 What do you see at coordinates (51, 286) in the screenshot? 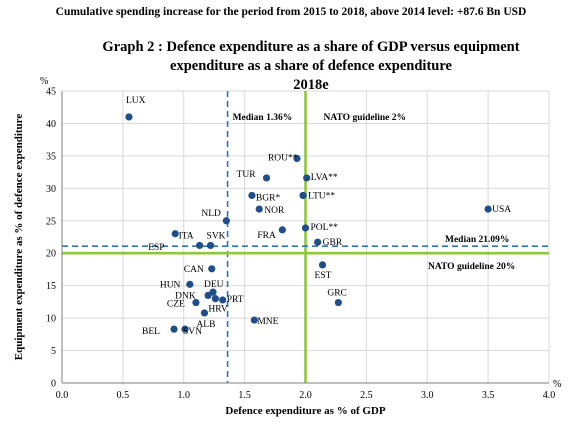
I see `y-tick-label: 15` at bounding box center [51, 286].